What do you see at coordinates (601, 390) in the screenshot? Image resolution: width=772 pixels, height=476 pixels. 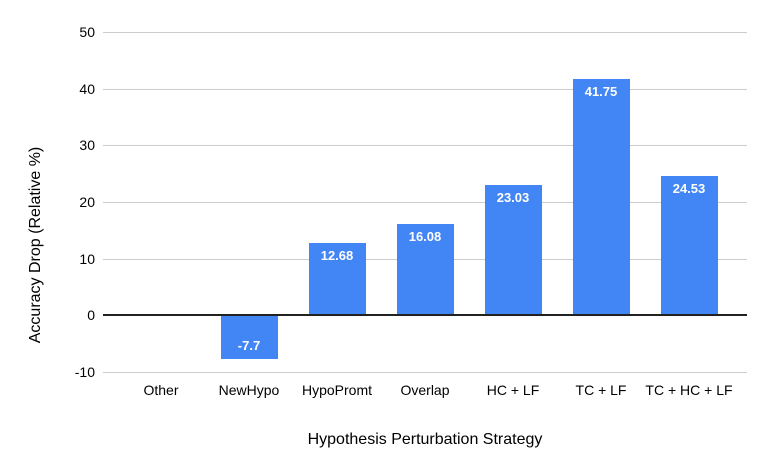 I see `x-tick-label: TC + LF` at bounding box center [601, 390].